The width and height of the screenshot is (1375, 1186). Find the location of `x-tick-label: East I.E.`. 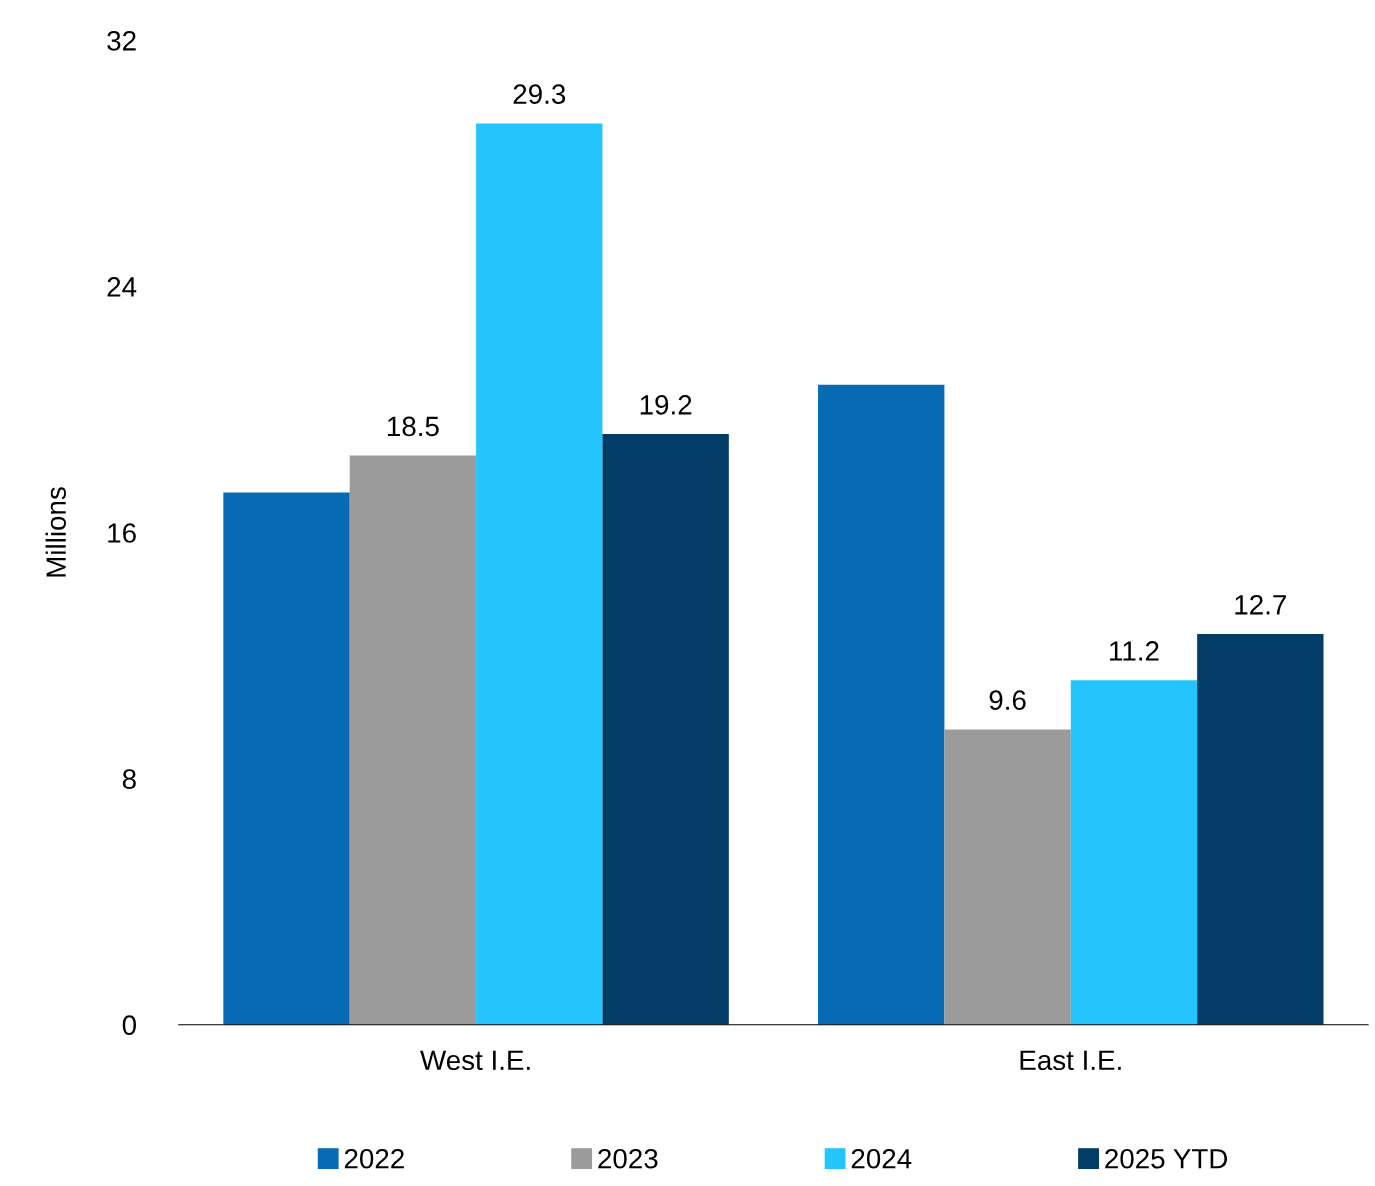

x-tick-label: East I.E. is located at coordinates (1070, 1060).